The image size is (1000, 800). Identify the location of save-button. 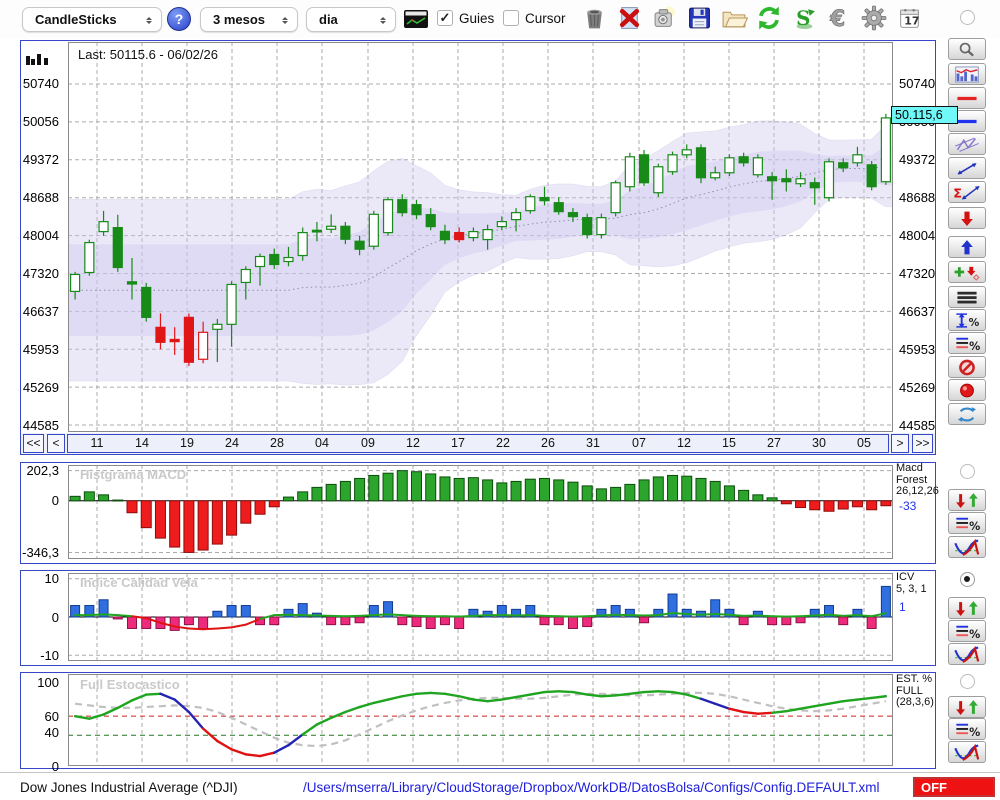
(699, 18).